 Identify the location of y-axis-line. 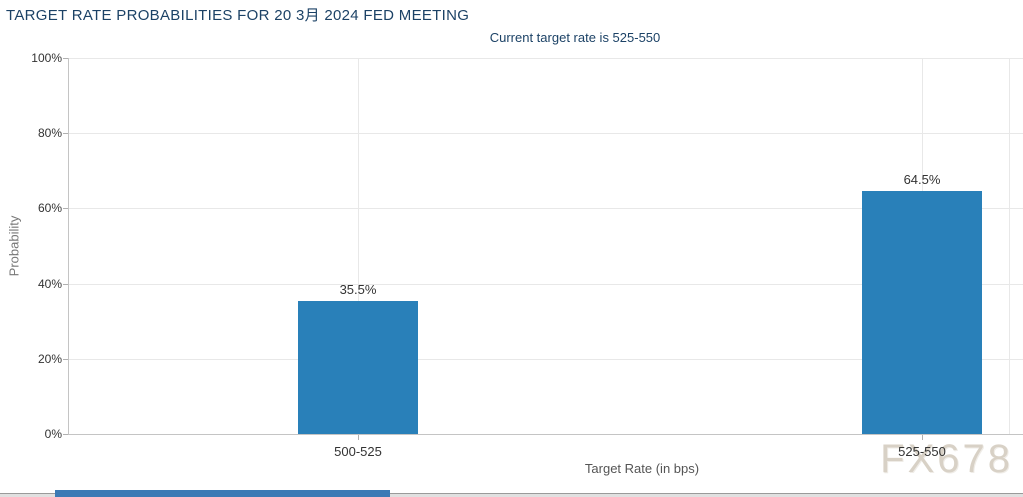
(68, 246).